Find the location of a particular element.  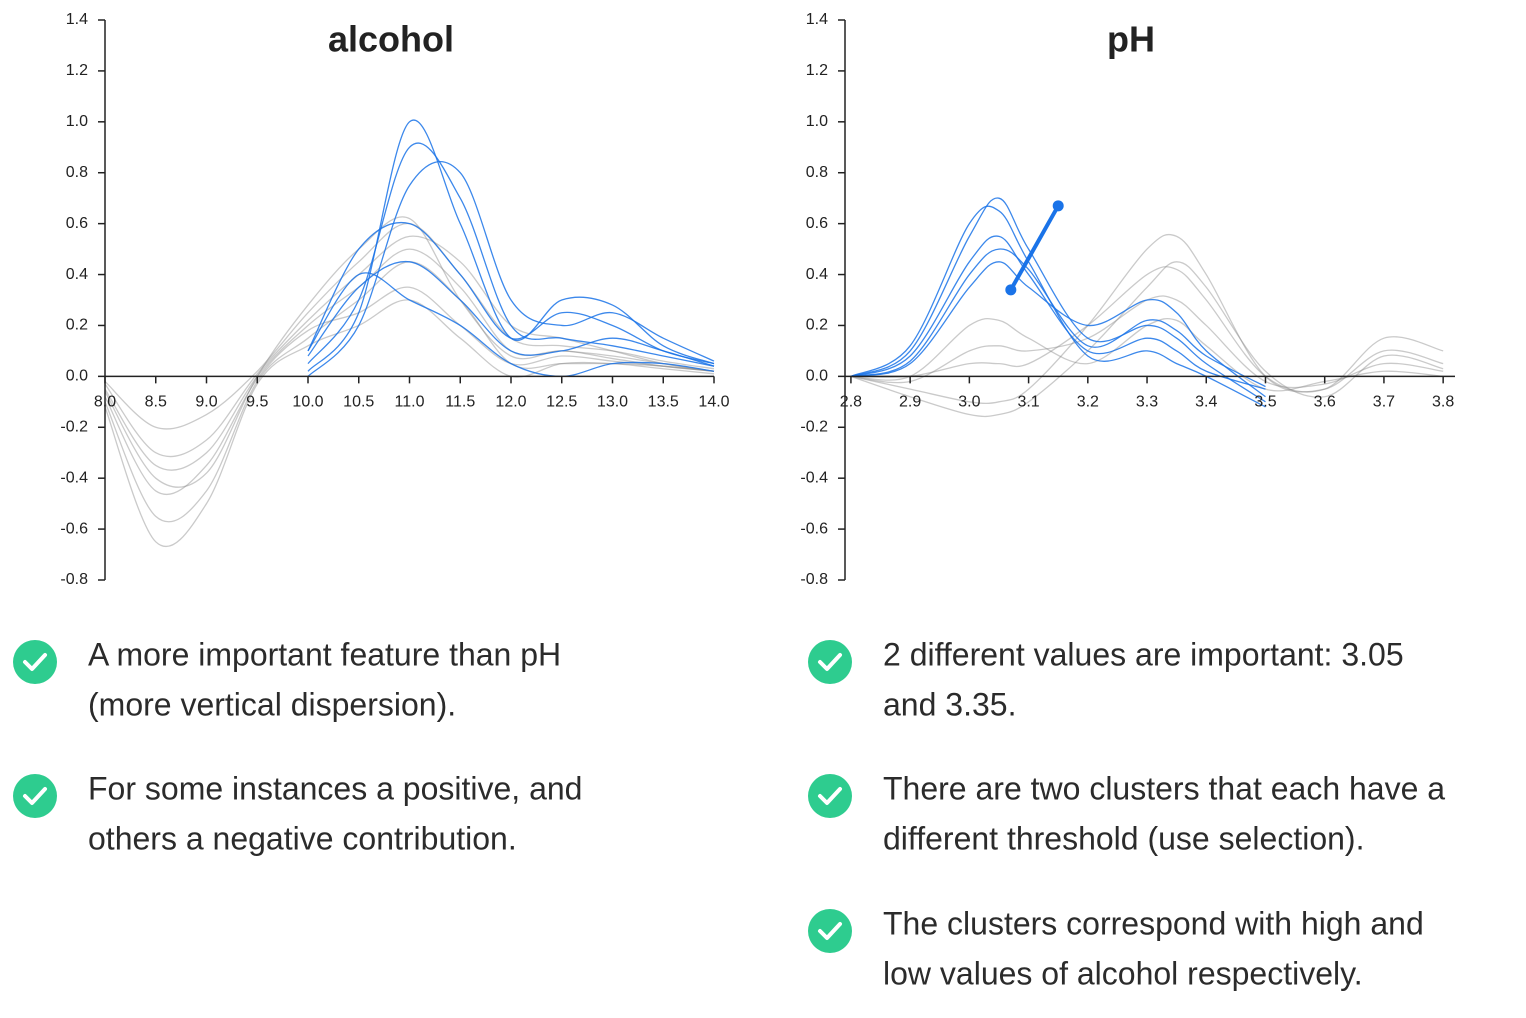

bullet-text: A more important feature than pH is located at coordinates (324, 654).